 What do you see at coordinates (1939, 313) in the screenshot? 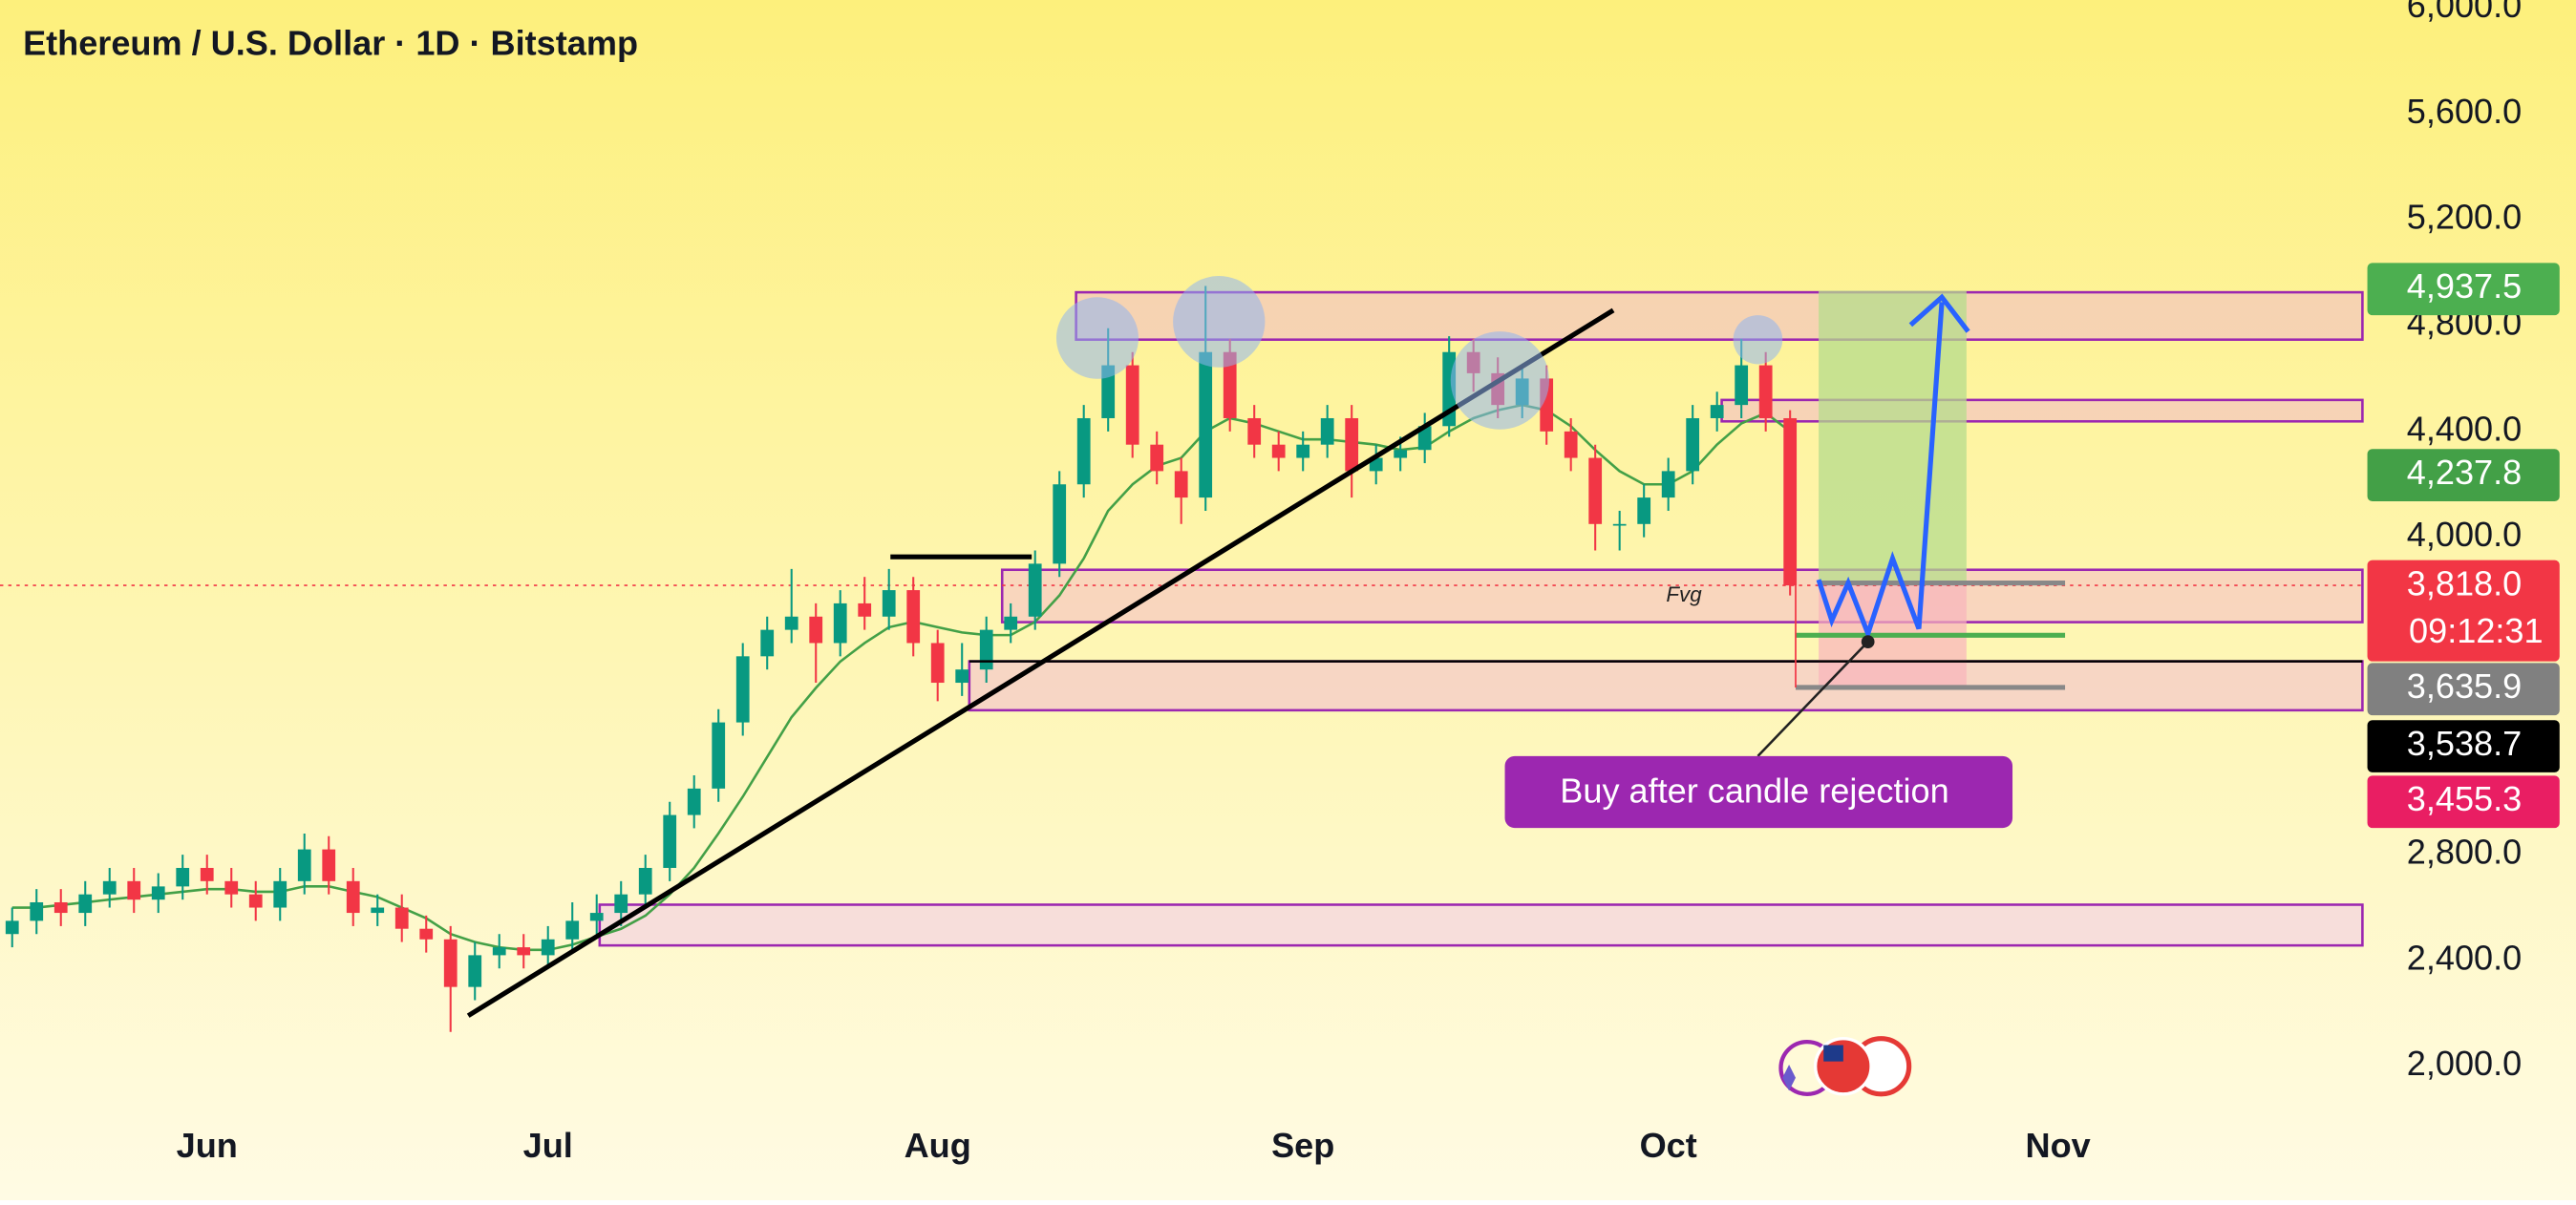
I see `projection-arrow` at bounding box center [1939, 313].